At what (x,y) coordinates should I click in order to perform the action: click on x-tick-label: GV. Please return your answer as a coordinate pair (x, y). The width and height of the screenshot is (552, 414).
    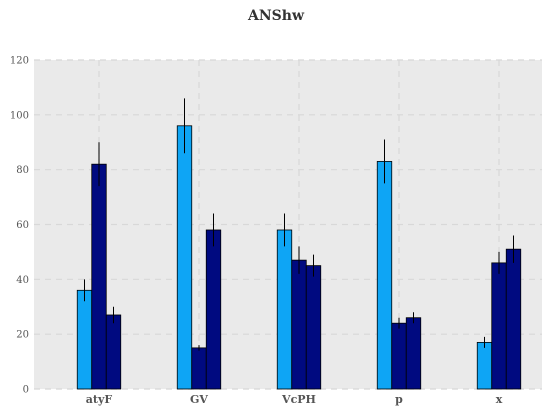
    Looking at the image, I should click on (199, 399).